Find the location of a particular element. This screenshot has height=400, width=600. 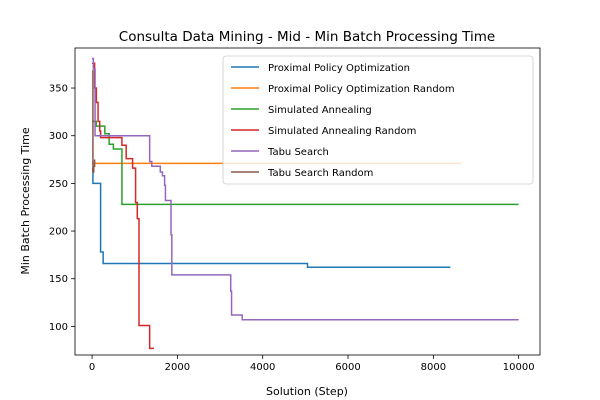

y-axis-title: Min Batch Processing Time is located at coordinates (25, 201).